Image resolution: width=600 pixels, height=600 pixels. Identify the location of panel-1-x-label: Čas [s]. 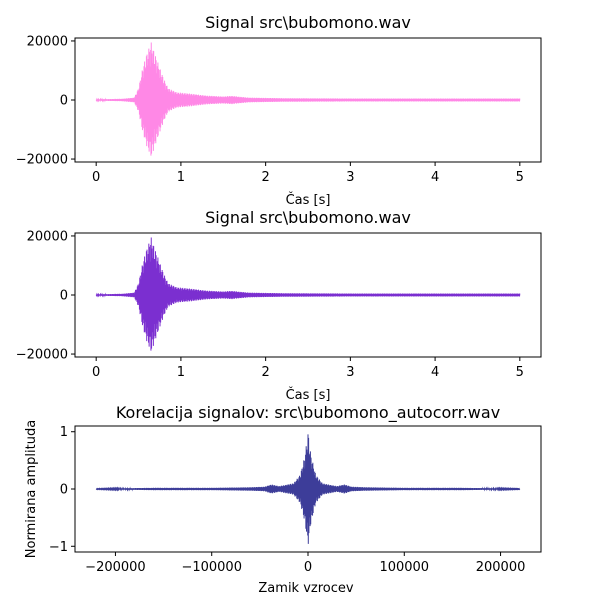
(308, 200).